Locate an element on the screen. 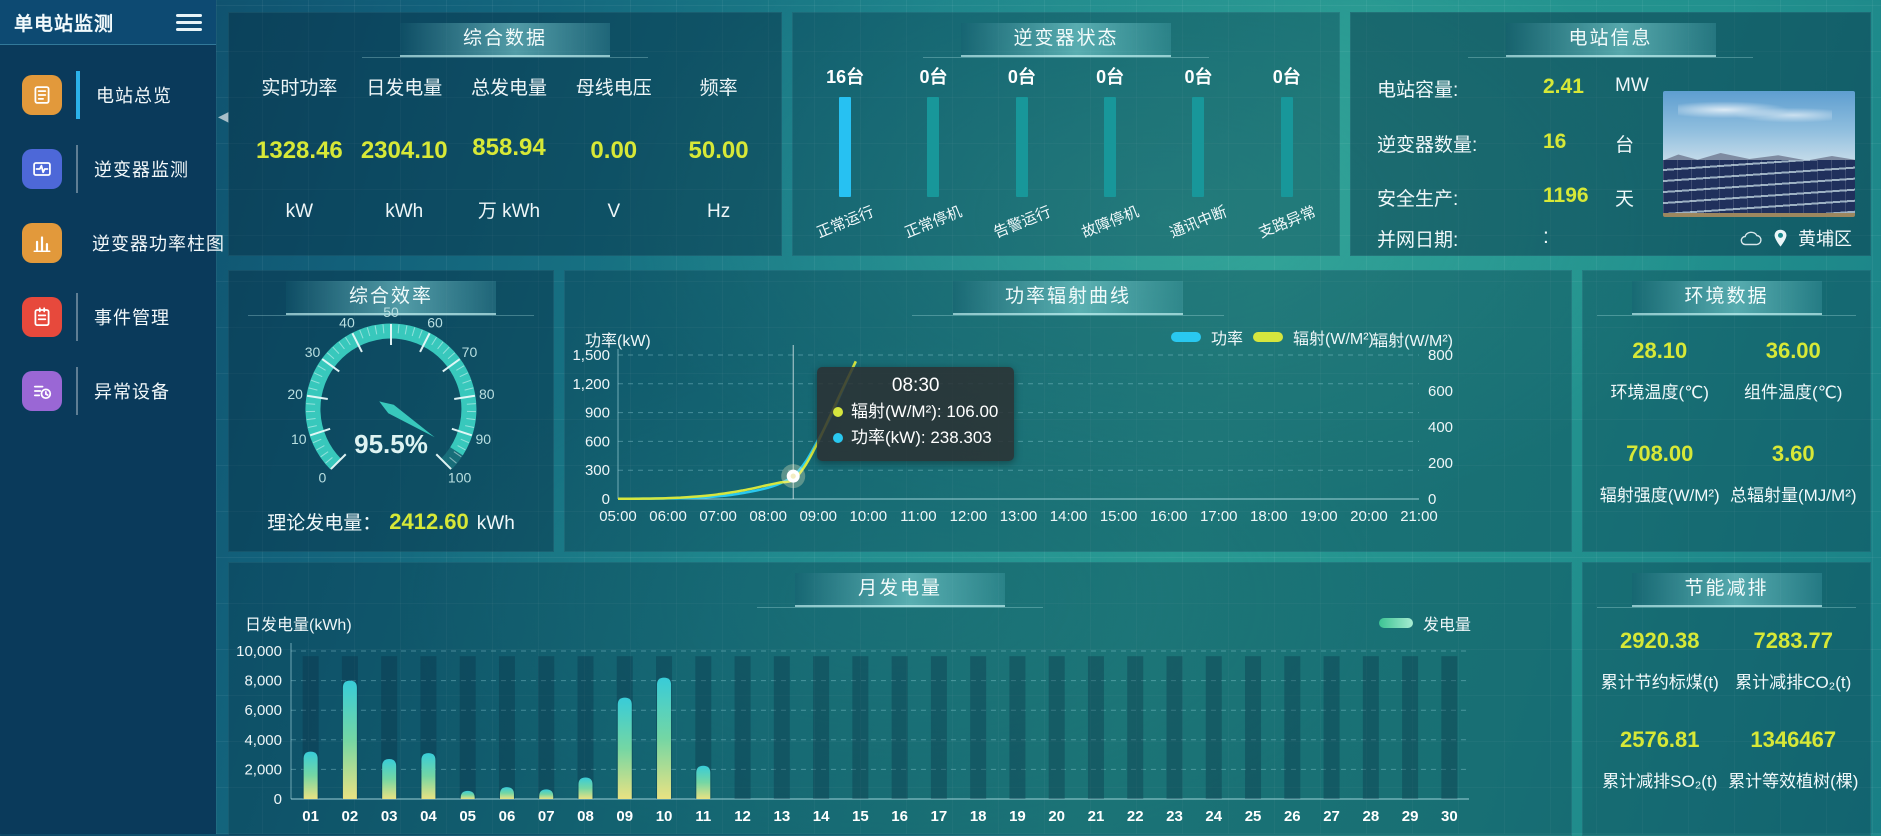  inverter-status-column: 0台 通讯中断 is located at coordinates (1198, 156).